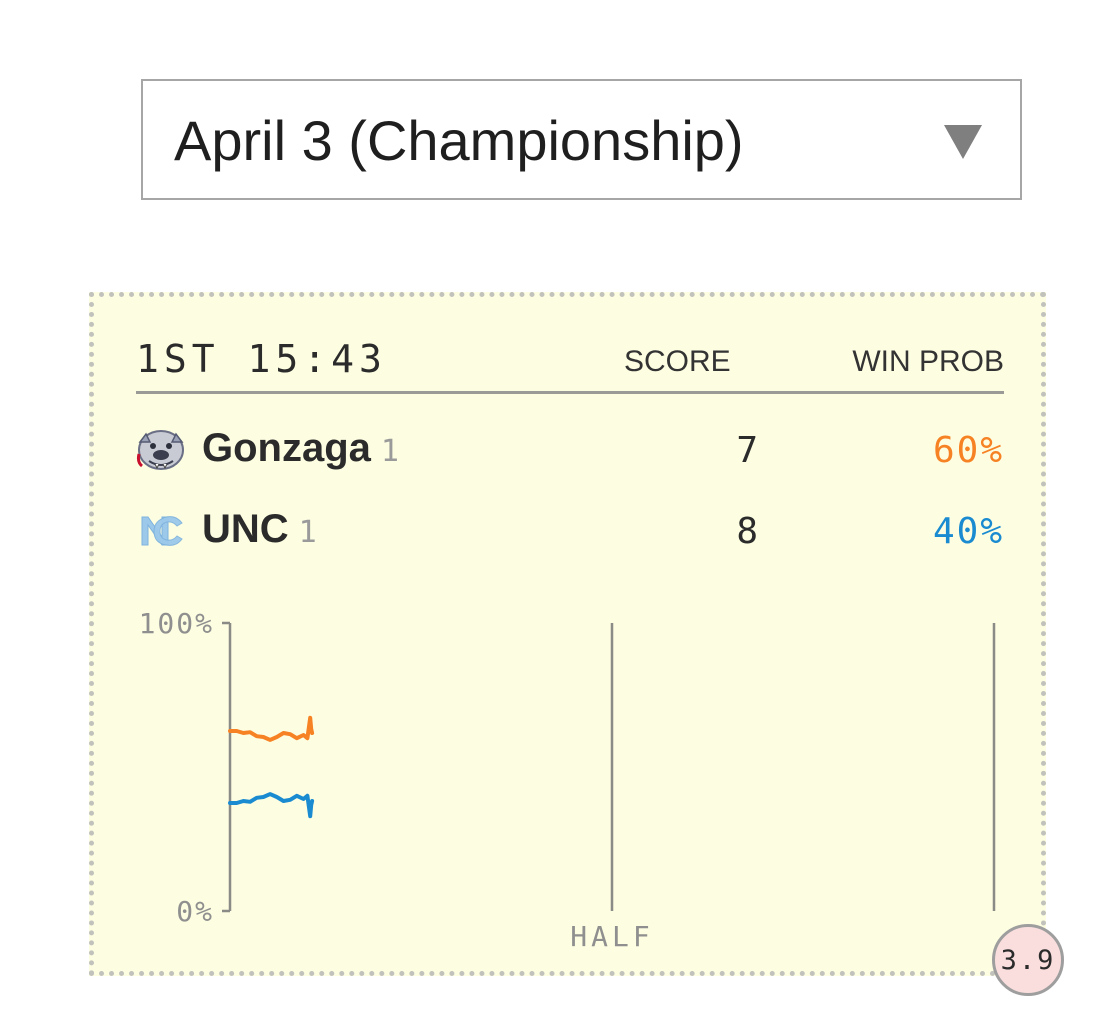  What do you see at coordinates (677, 361) in the screenshot?
I see `score-column-header: SCORE` at bounding box center [677, 361].